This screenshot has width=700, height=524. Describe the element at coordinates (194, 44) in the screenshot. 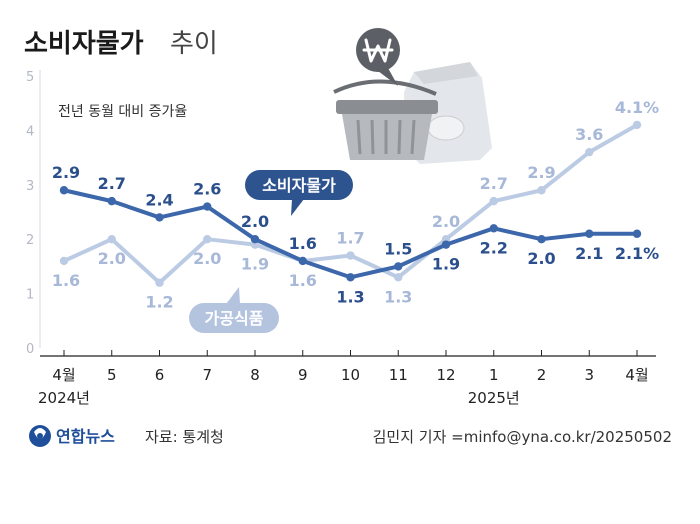

I see `chart-title-suffix: 추이` at that location.